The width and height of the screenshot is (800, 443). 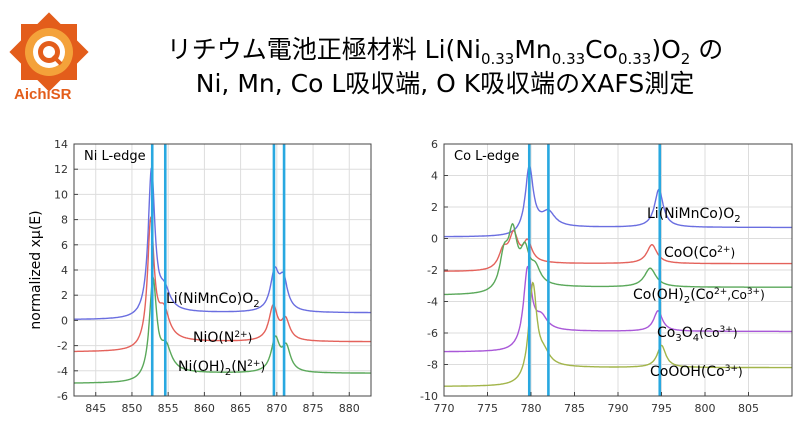 I want to click on x-tick-label: 800, so click(x=705, y=408).